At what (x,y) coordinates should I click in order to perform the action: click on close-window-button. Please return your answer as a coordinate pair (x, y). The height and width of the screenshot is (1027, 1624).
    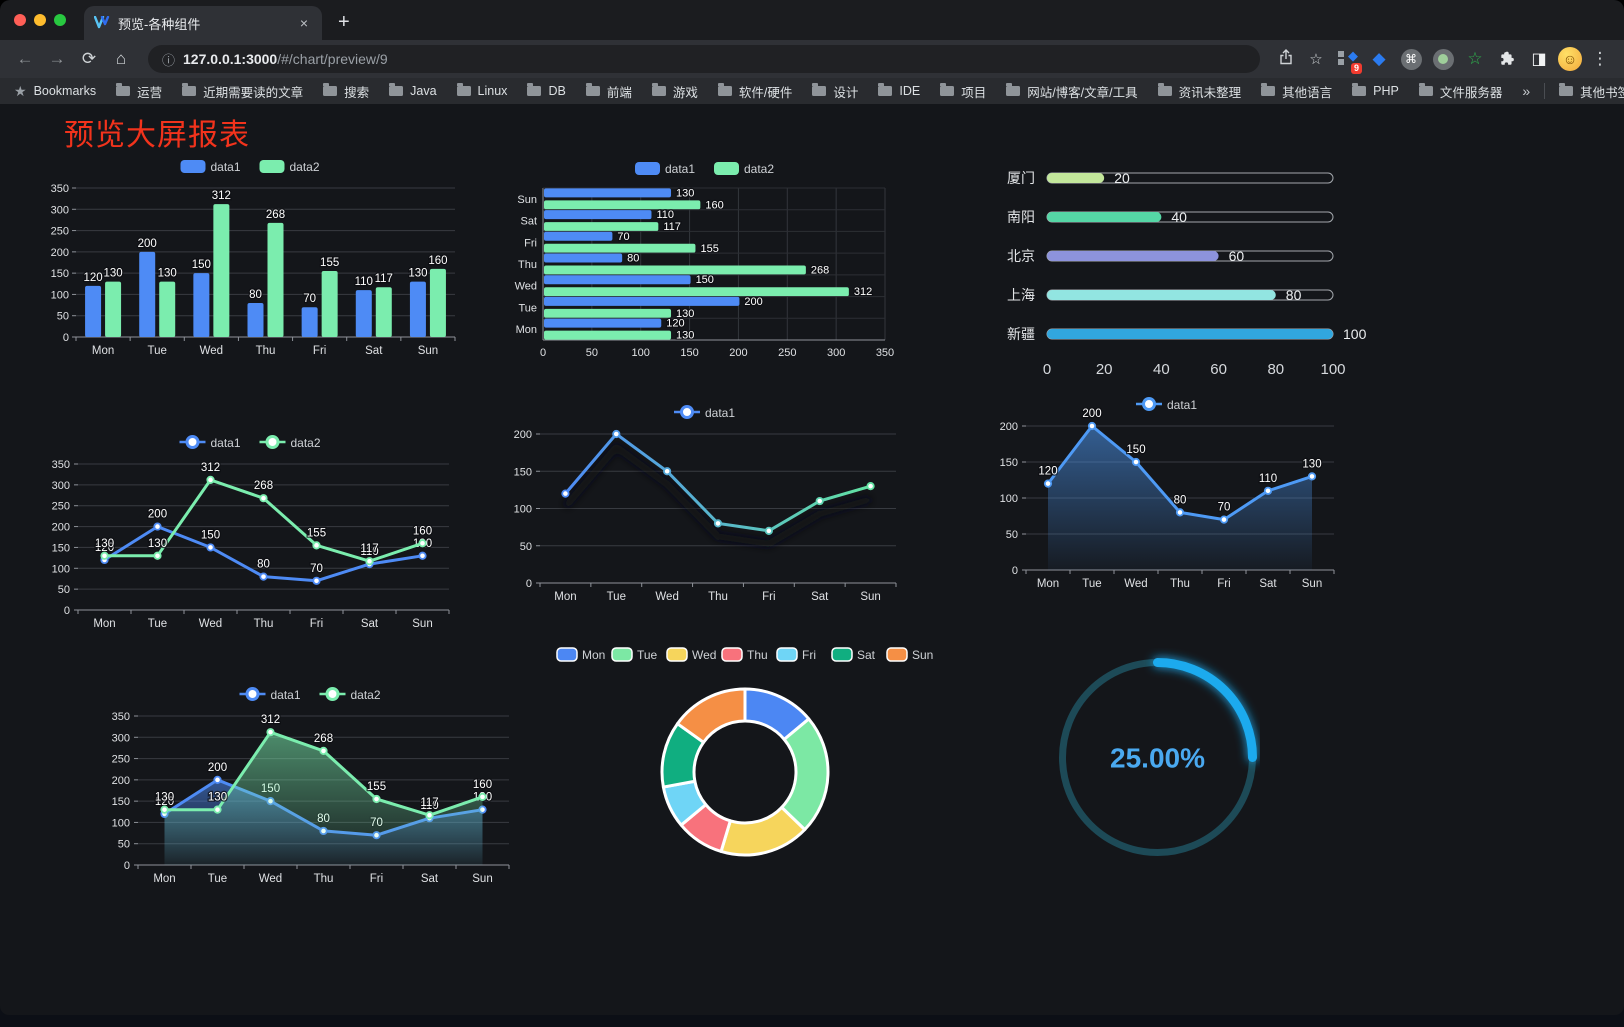
    Looking at the image, I should click on (20, 20).